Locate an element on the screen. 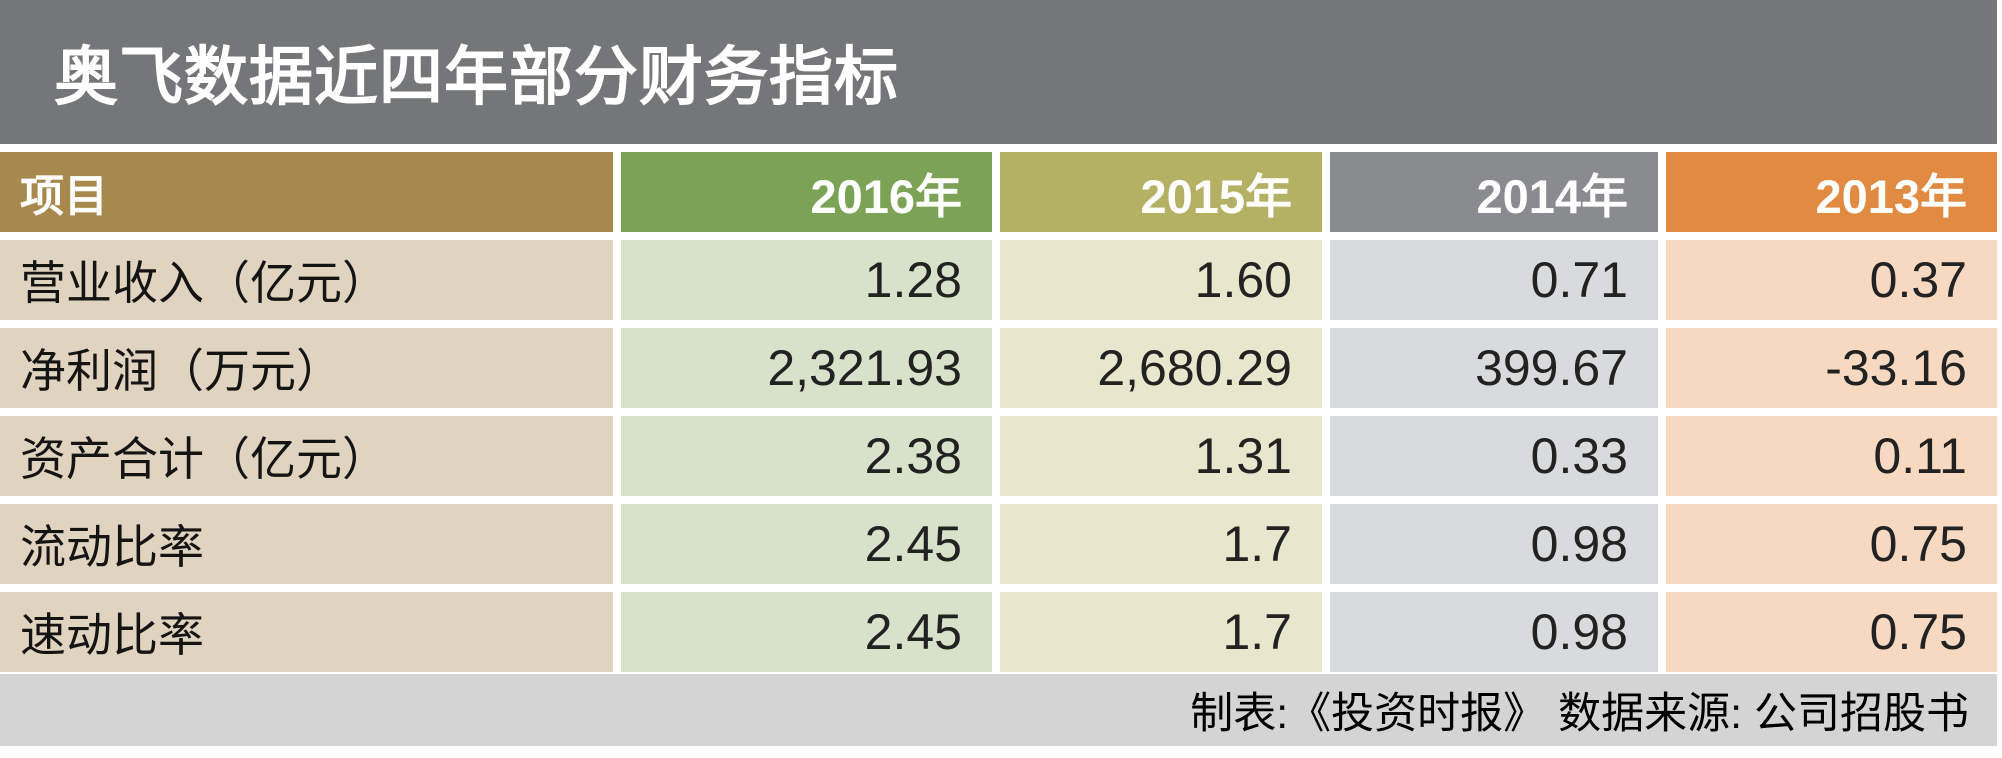 The width and height of the screenshot is (2002, 758). cell-revenue-2013: 0.37 is located at coordinates (1831, 280).